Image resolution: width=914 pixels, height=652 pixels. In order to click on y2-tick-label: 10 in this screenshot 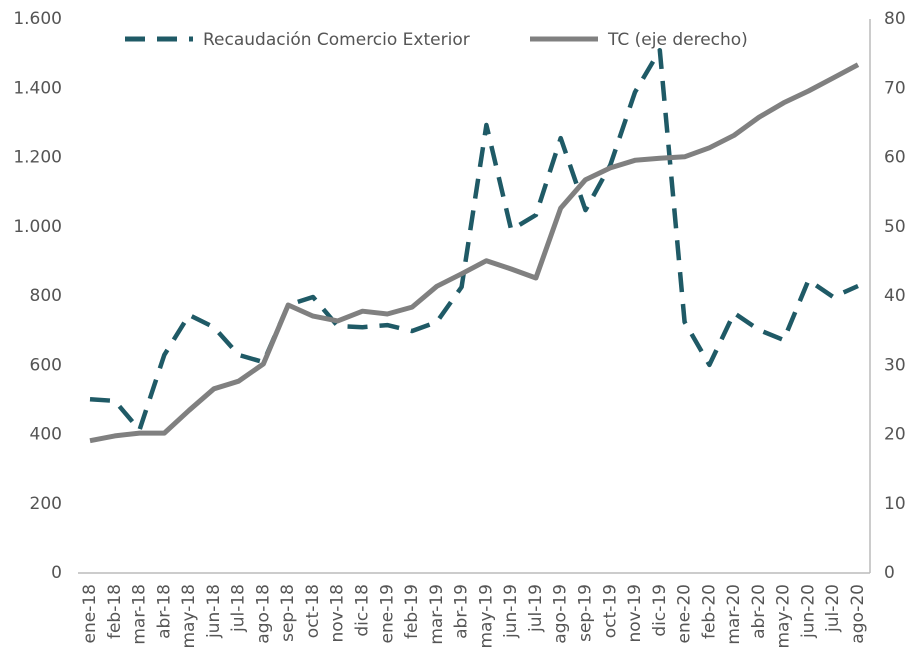, I will do `click(895, 504)`.